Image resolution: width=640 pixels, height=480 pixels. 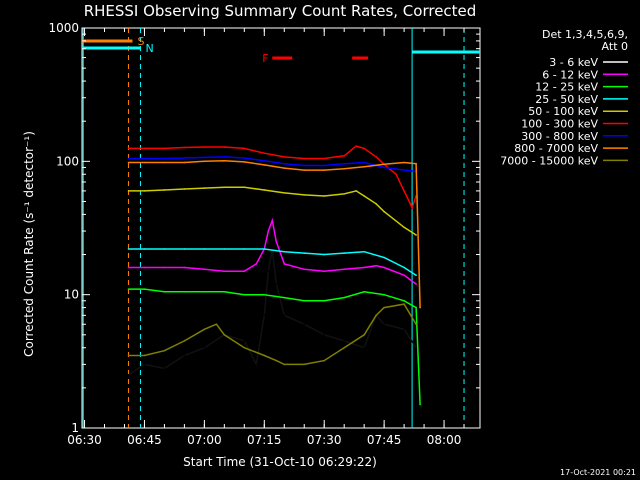 What do you see at coordinates (563, 111) in the screenshot?
I see `legend-entry-label: 50 - 100 keV` at bounding box center [563, 111].